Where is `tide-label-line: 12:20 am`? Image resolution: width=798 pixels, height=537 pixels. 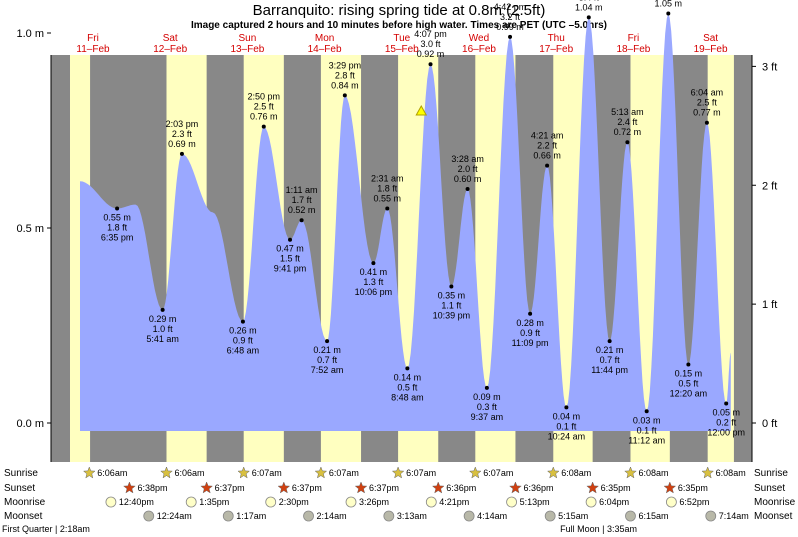
tide-label-line: 12:20 am is located at coordinates (689, 394).